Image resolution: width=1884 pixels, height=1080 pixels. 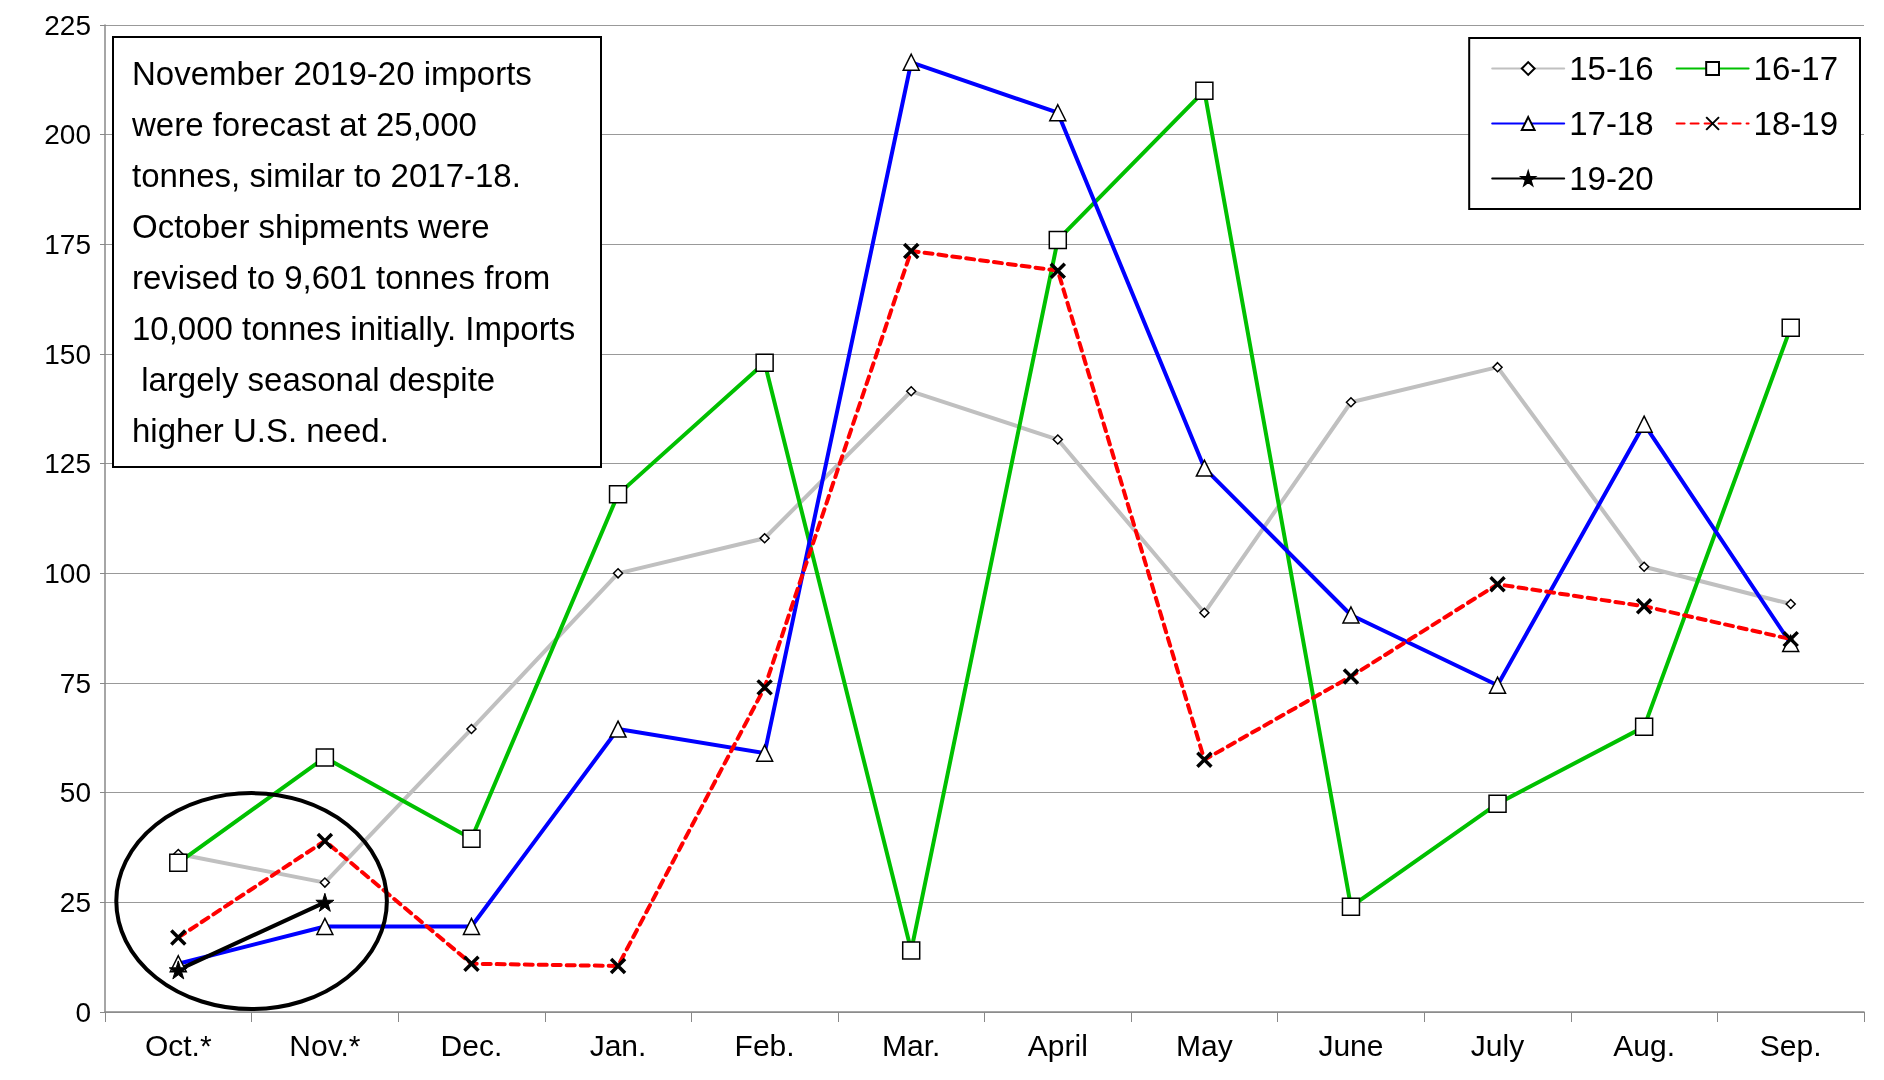 What do you see at coordinates (471, 1045) in the screenshot?
I see `x-tick-label: Dec.` at bounding box center [471, 1045].